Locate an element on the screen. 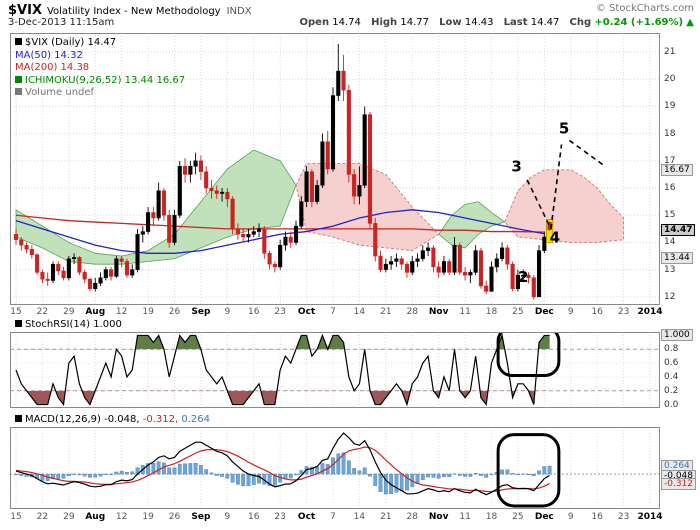 The width and height of the screenshot is (700, 530). macd-panel is located at coordinates (335, 468).